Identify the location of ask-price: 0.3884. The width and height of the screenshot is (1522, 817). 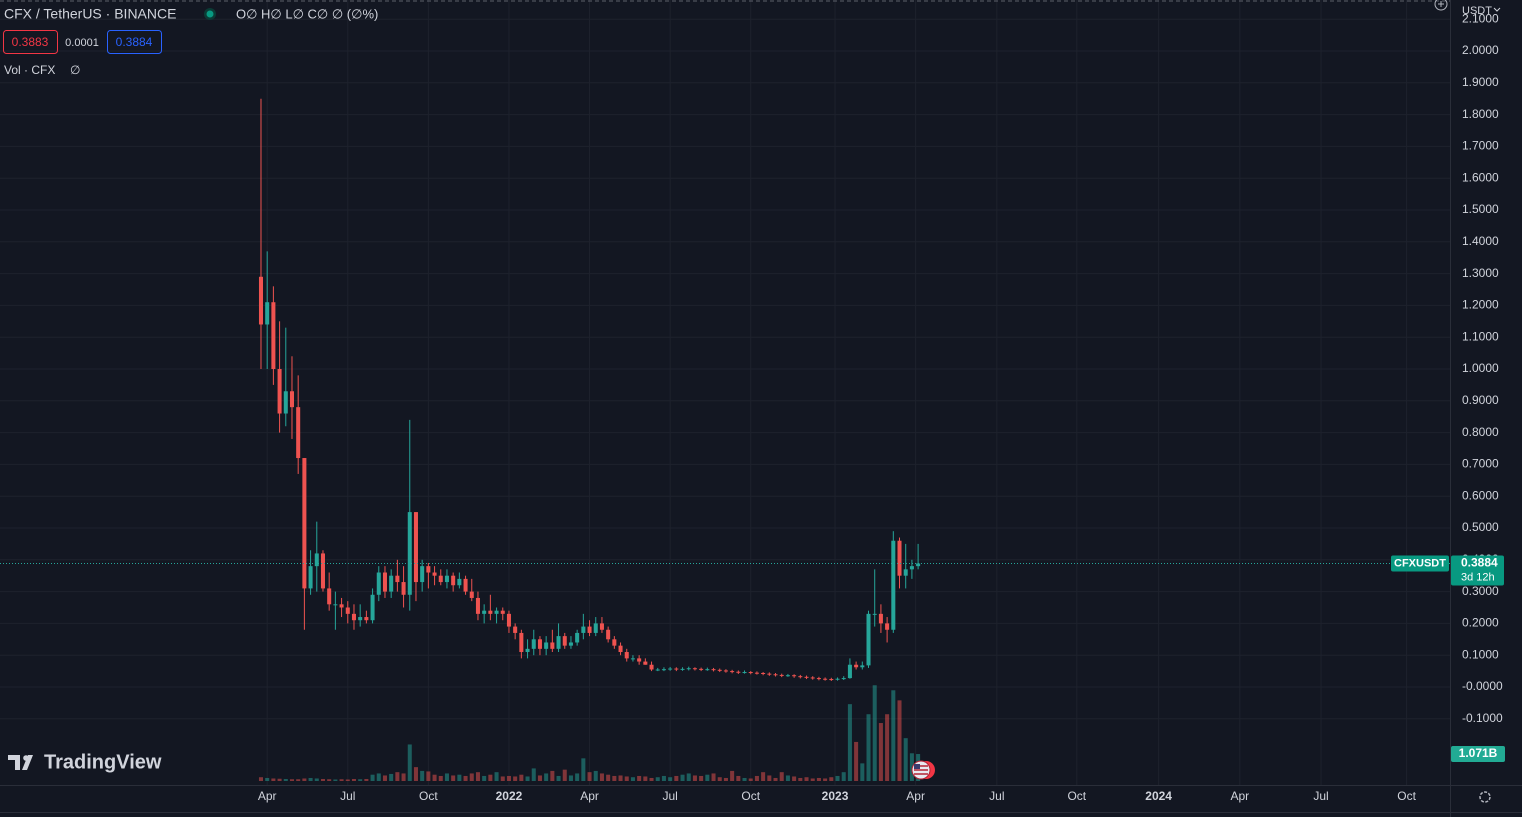
(134, 42).